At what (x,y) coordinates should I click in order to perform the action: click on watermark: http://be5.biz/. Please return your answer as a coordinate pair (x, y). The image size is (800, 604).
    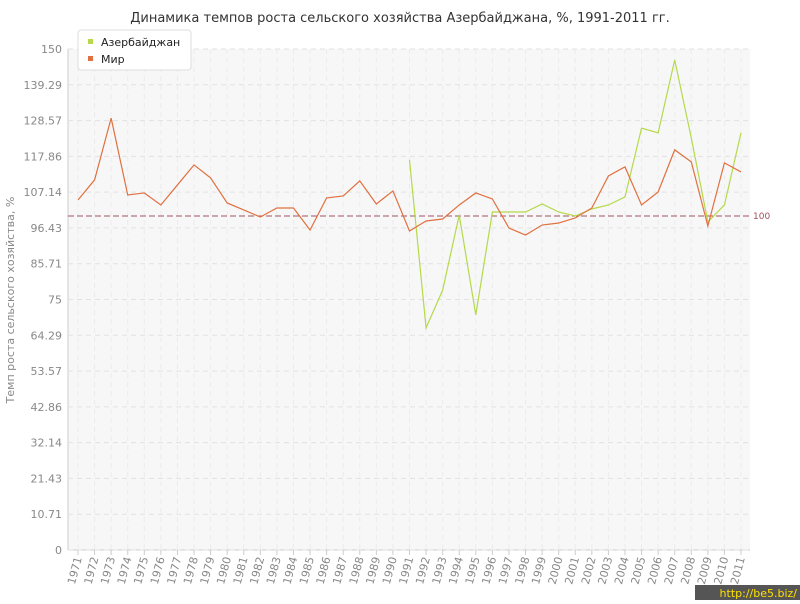
    Looking at the image, I should click on (759, 593).